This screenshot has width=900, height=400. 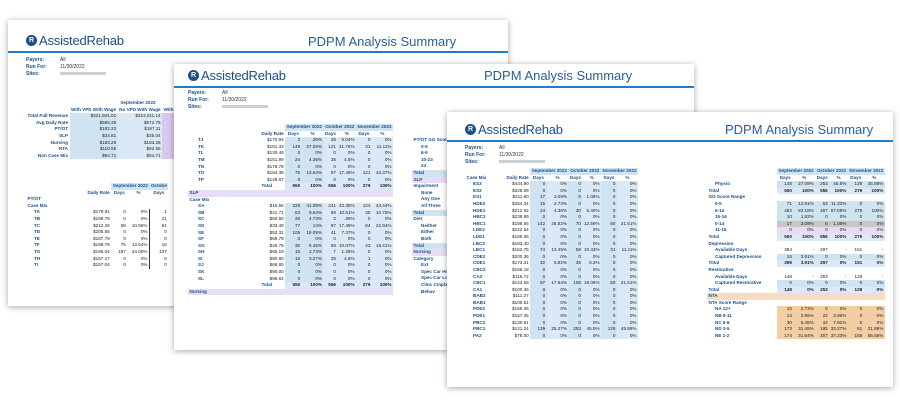 I want to click on row-label: TG, so click(x=37, y=251).